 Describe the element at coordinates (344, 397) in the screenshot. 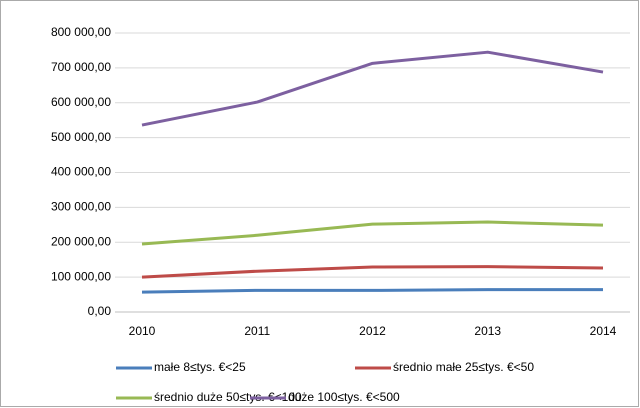

I see `legend-label: duże 100≤tys. €<500` at that location.